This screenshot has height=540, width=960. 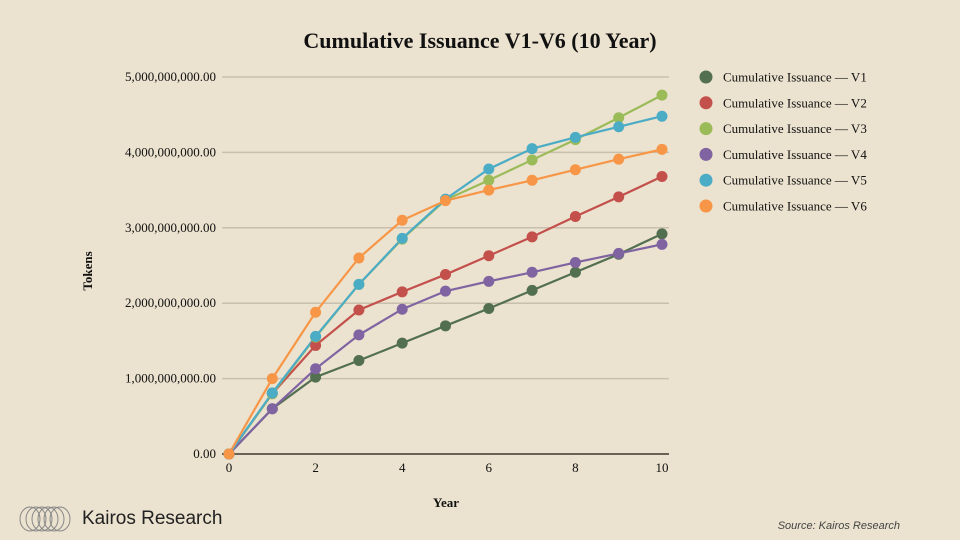 I want to click on legend-marker-v6, so click(x=706, y=206).